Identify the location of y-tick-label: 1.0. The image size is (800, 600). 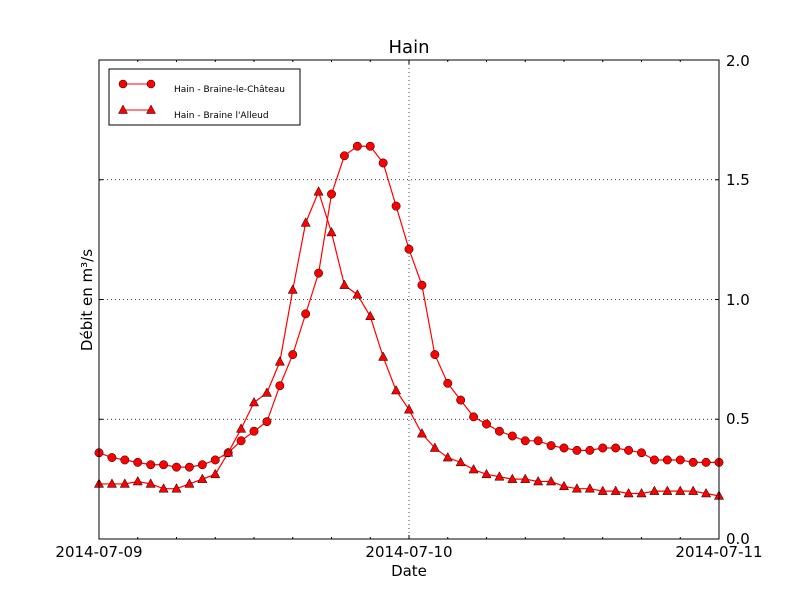
(738, 300).